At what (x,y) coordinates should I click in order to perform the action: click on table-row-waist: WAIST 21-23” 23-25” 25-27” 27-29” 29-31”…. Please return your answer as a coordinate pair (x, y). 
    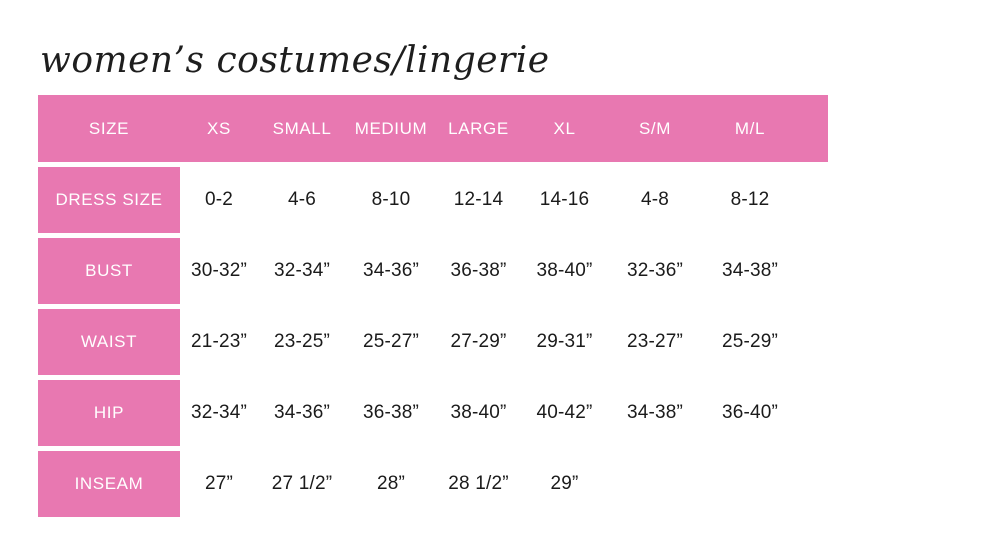
    Looking at the image, I should click on (433, 342).